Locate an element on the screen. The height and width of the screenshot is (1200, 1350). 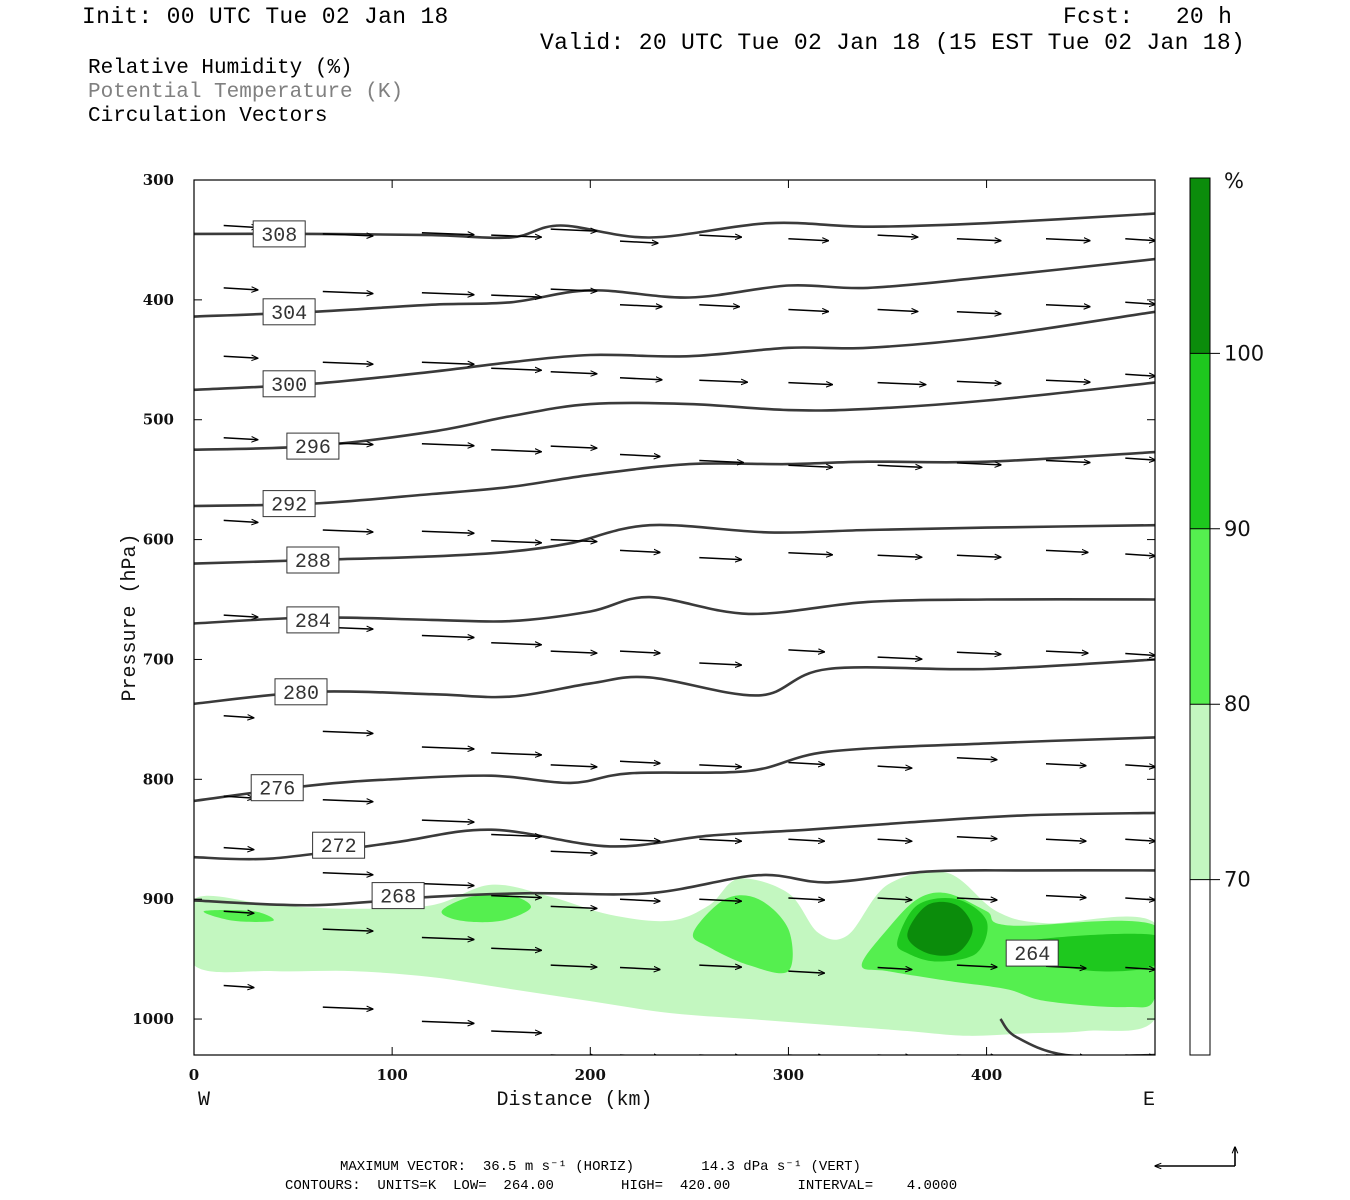
contour-label-288: 288 is located at coordinates (313, 560).